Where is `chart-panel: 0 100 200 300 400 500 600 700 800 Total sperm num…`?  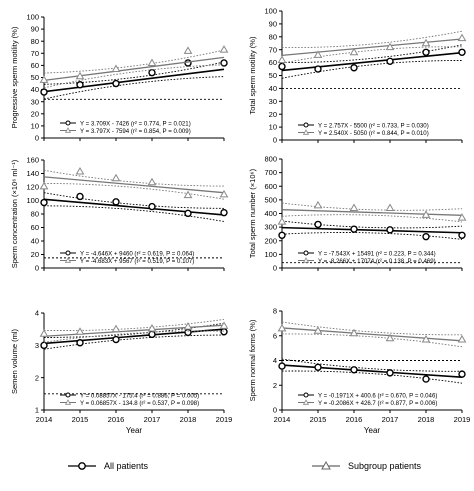 chart-panel: 0 100 200 300 400 500 600 700 800 Total sperm num… is located at coordinates (357, 214).